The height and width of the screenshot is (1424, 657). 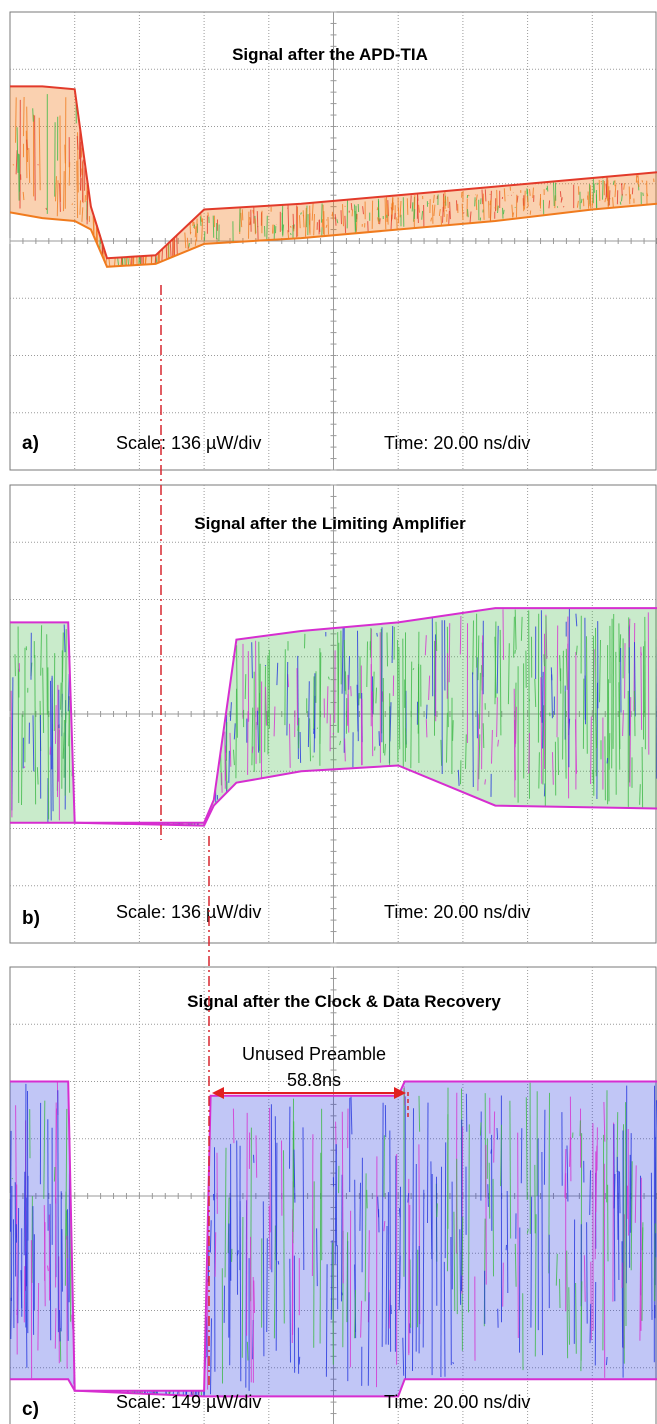 What do you see at coordinates (30, 1409) in the screenshot?
I see `panel-c-label: c)` at bounding box center [30, 1409].